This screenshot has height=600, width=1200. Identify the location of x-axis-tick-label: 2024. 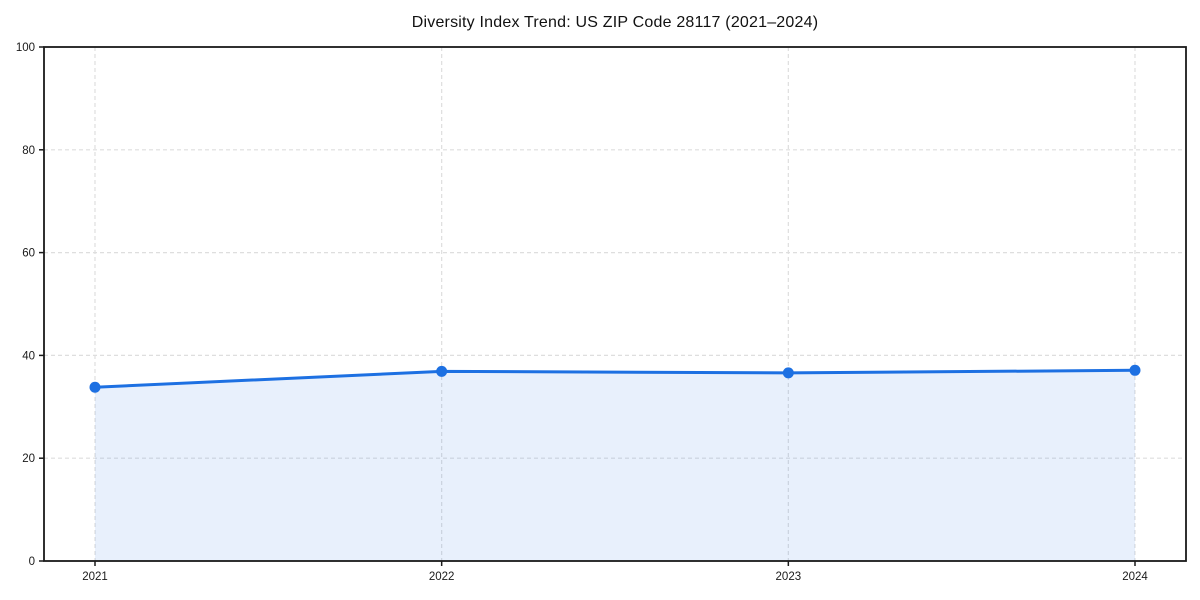
(1135, 577).